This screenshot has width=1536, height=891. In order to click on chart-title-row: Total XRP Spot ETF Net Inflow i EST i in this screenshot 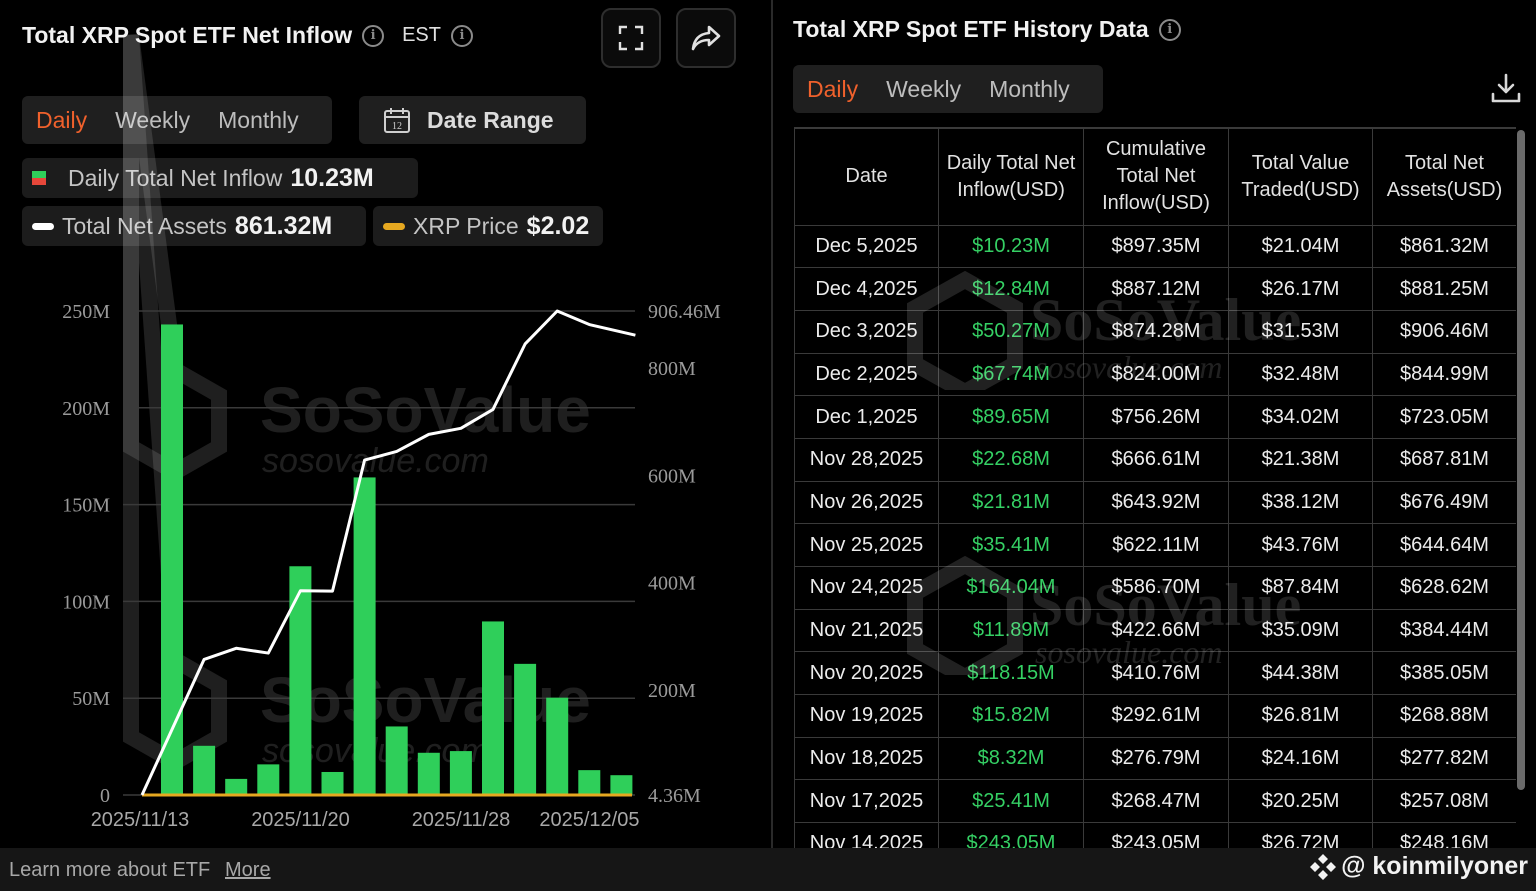, I will do `click(247, 35)`.